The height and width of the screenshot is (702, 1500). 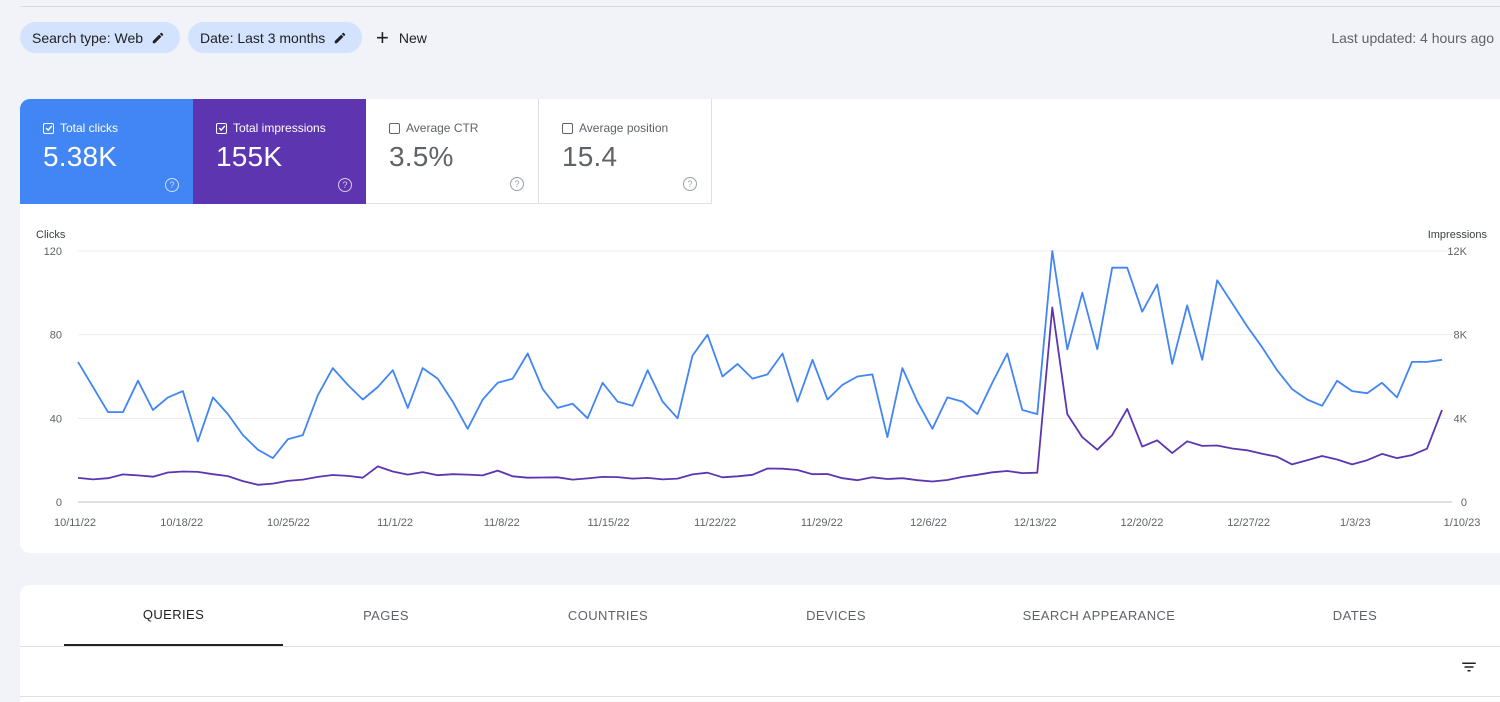 What do you see at coordinates (1099, 615) in the screenshot?
I see `tab-search-appearance: SEARCH APPEARANCE` at bounding box center [1099, 615].